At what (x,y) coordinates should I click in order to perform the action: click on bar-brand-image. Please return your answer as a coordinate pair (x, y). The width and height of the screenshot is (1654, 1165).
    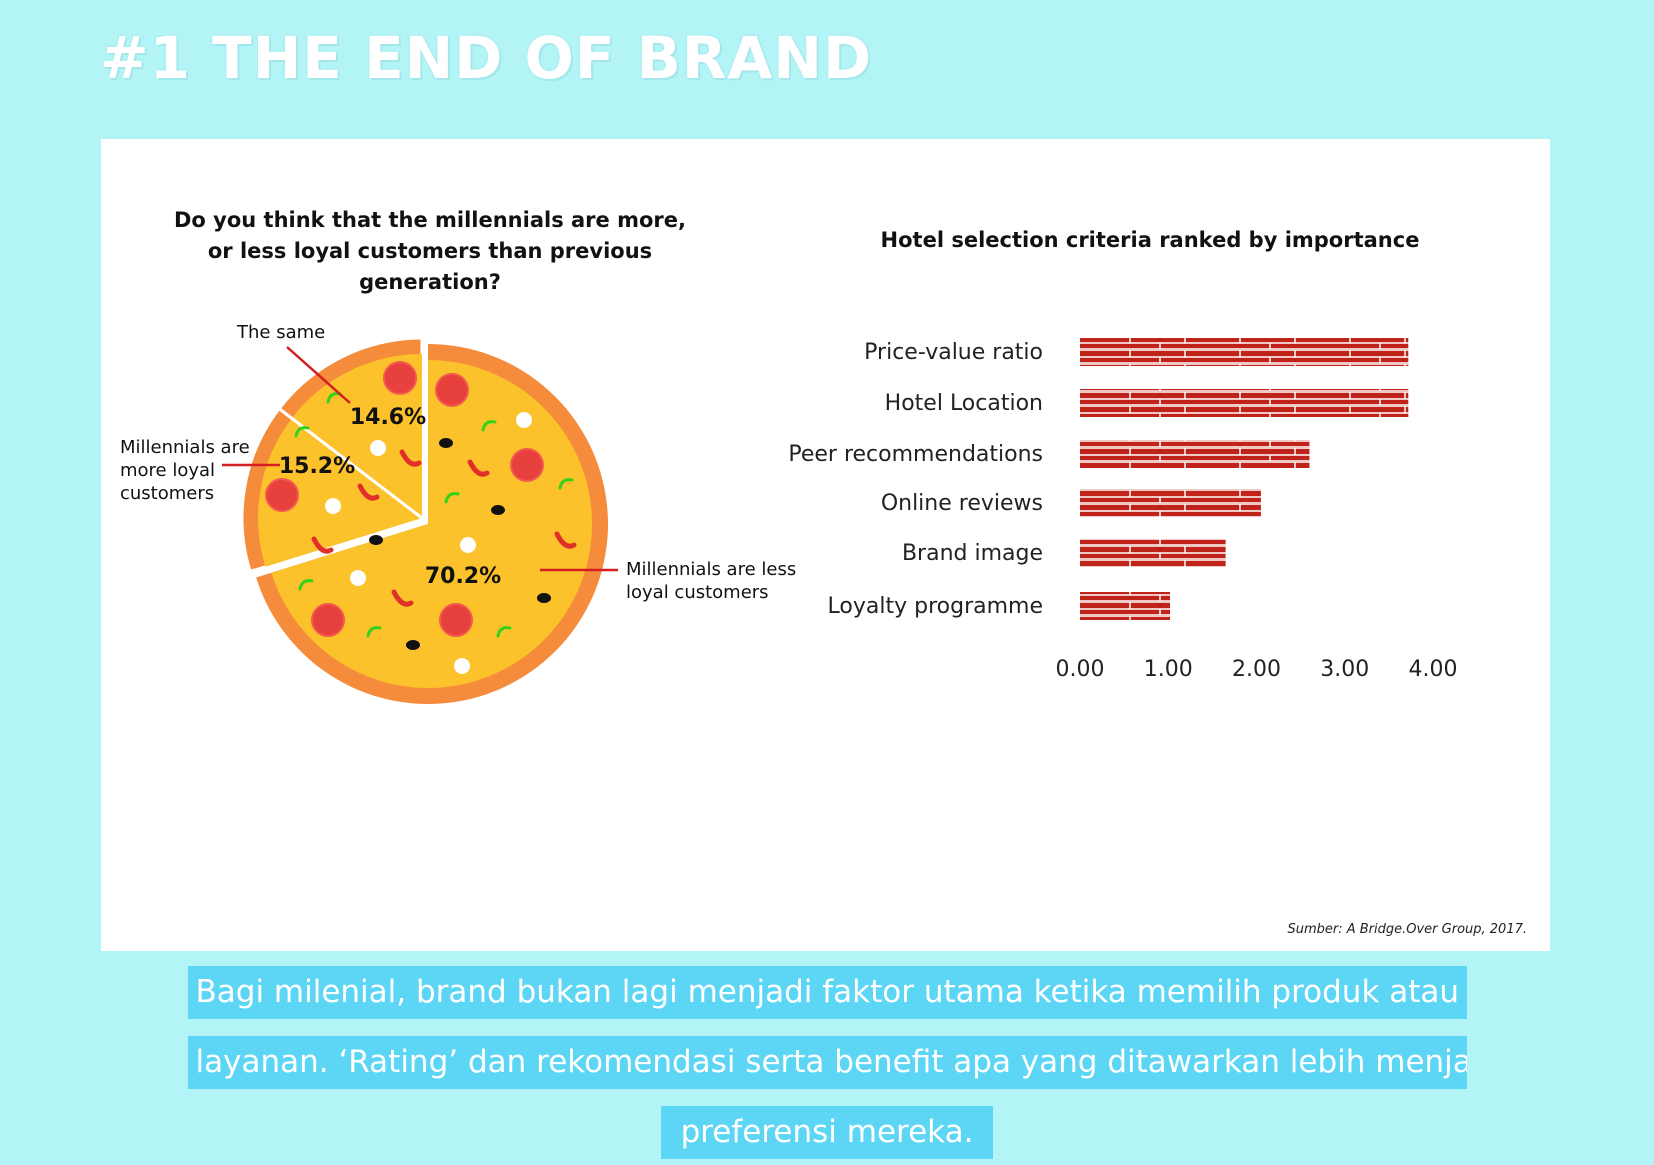
    Looking at the image, I should click on (1153, 553).